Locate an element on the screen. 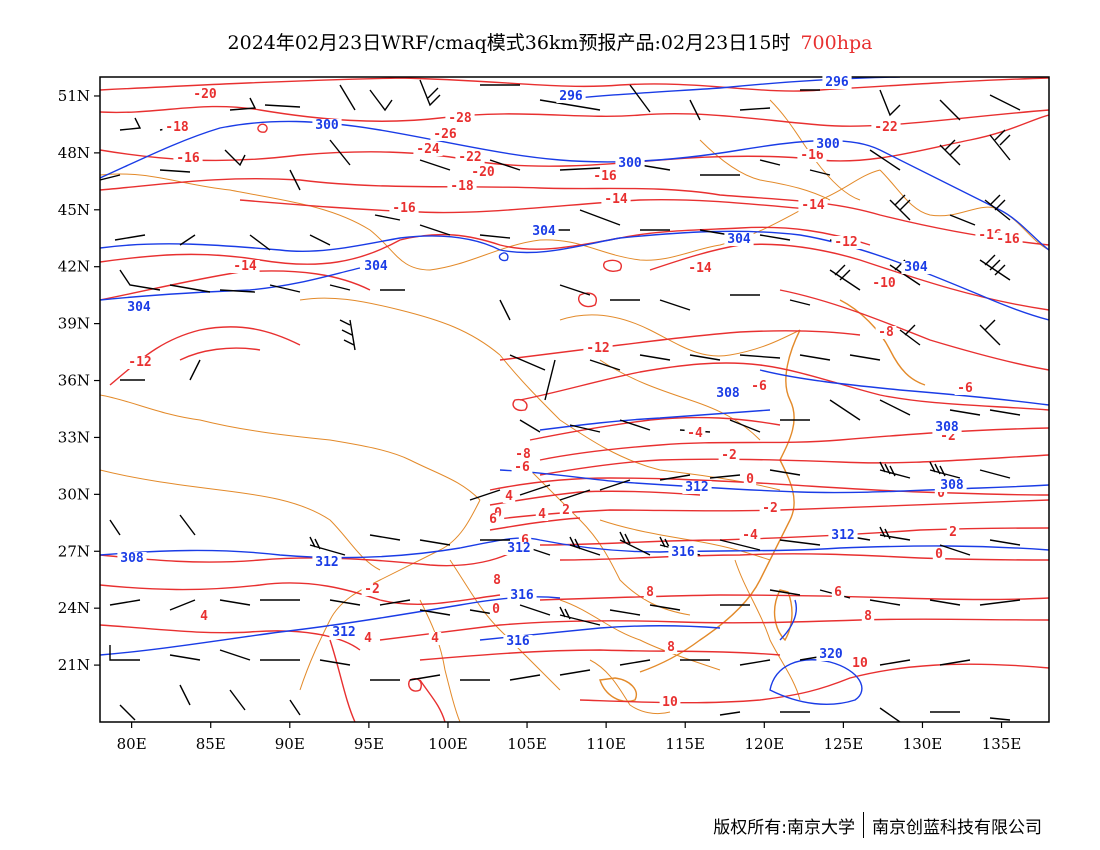 This screenshot has height=850, width=1100. temperature-label: -20 is located at coordinates (205, 94).